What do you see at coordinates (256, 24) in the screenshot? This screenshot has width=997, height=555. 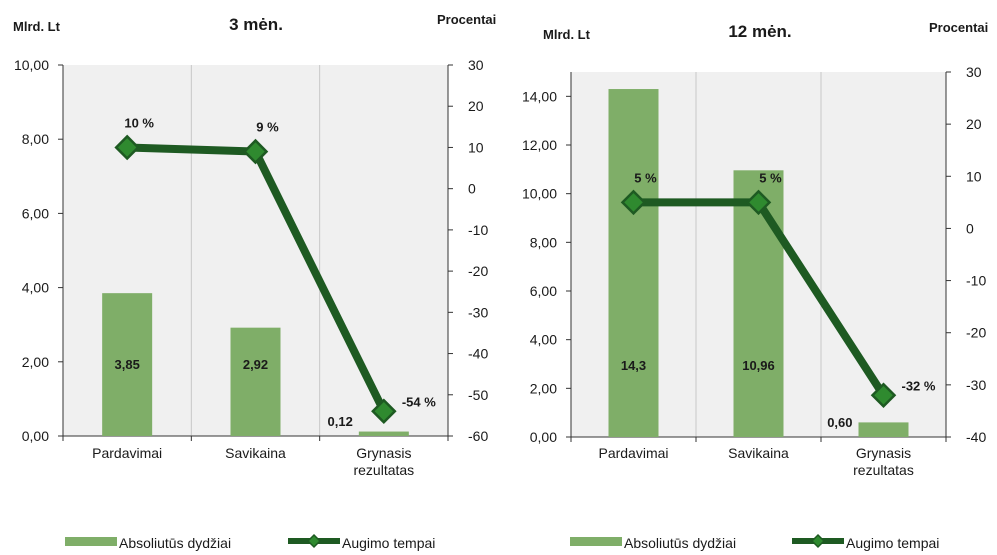 I see `chart-title: 3 mėn.` at bounding box center [256, 24].